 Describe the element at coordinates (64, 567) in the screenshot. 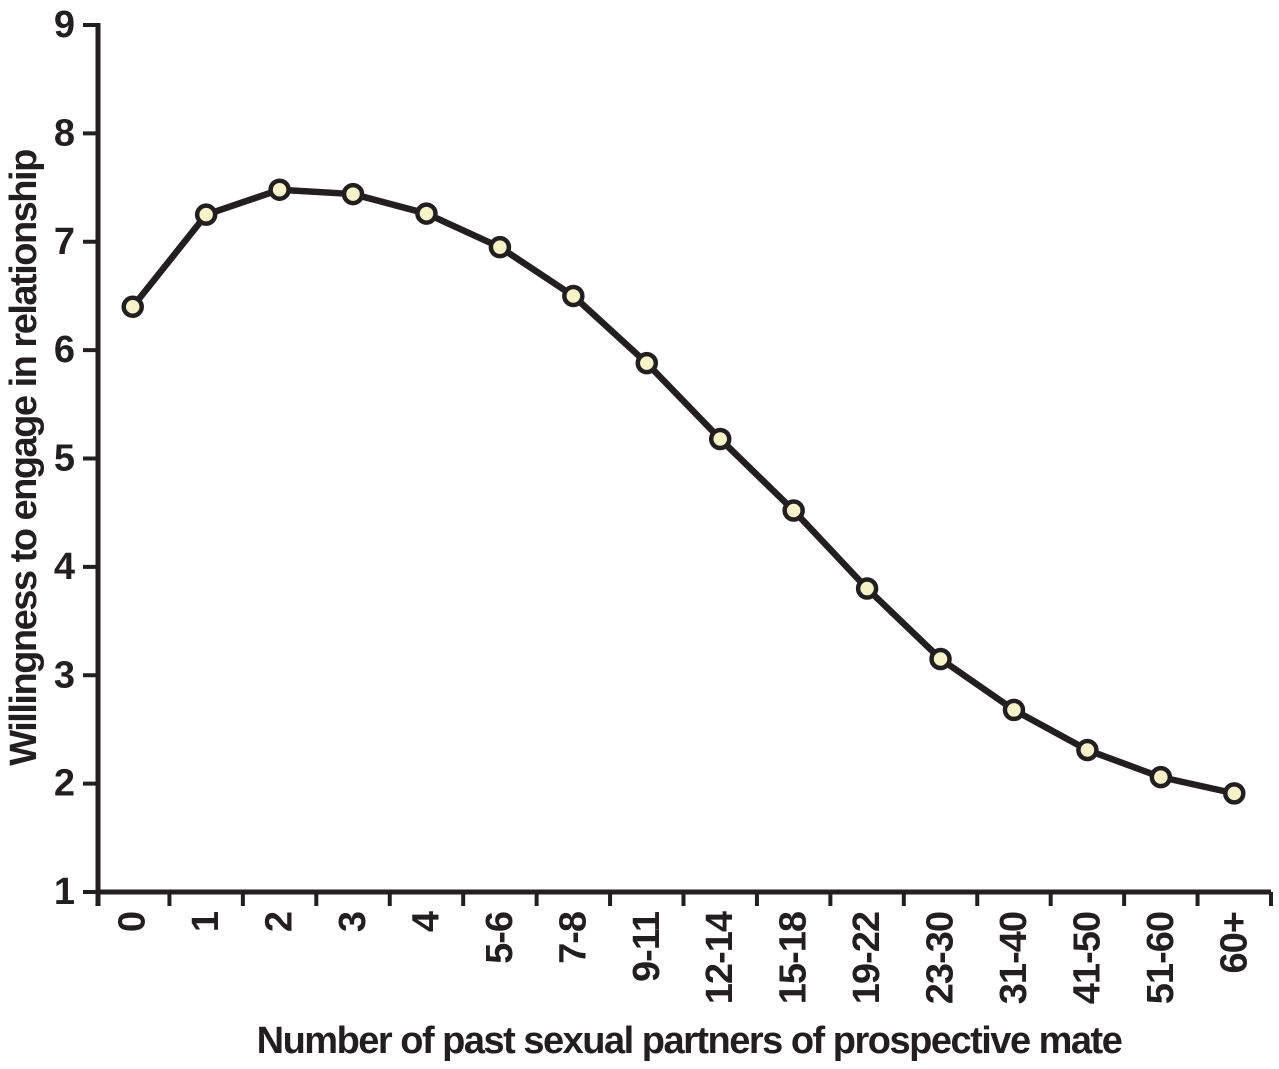

I see `y-tick-label: 4` at that location.